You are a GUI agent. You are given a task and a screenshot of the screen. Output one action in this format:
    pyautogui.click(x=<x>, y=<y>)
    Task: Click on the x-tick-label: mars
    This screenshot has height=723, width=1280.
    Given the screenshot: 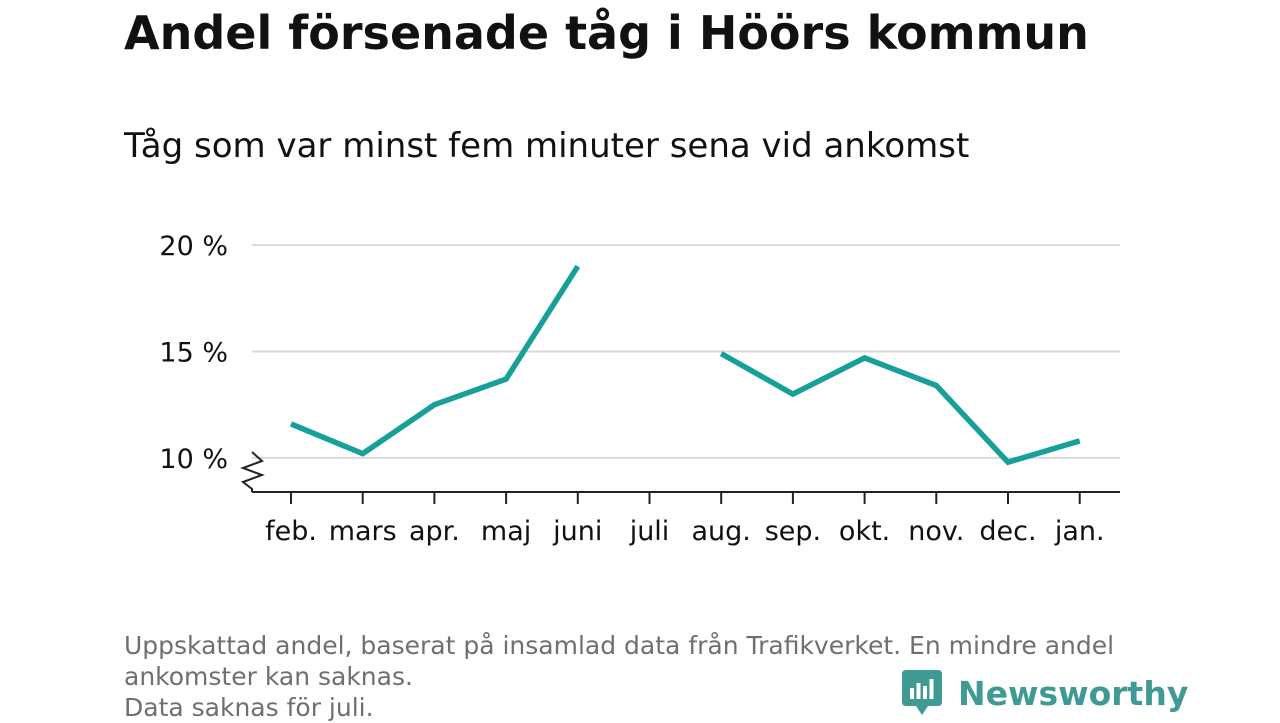 What is the action you would take?
    pyautogui.click(x=363, y=531)
    